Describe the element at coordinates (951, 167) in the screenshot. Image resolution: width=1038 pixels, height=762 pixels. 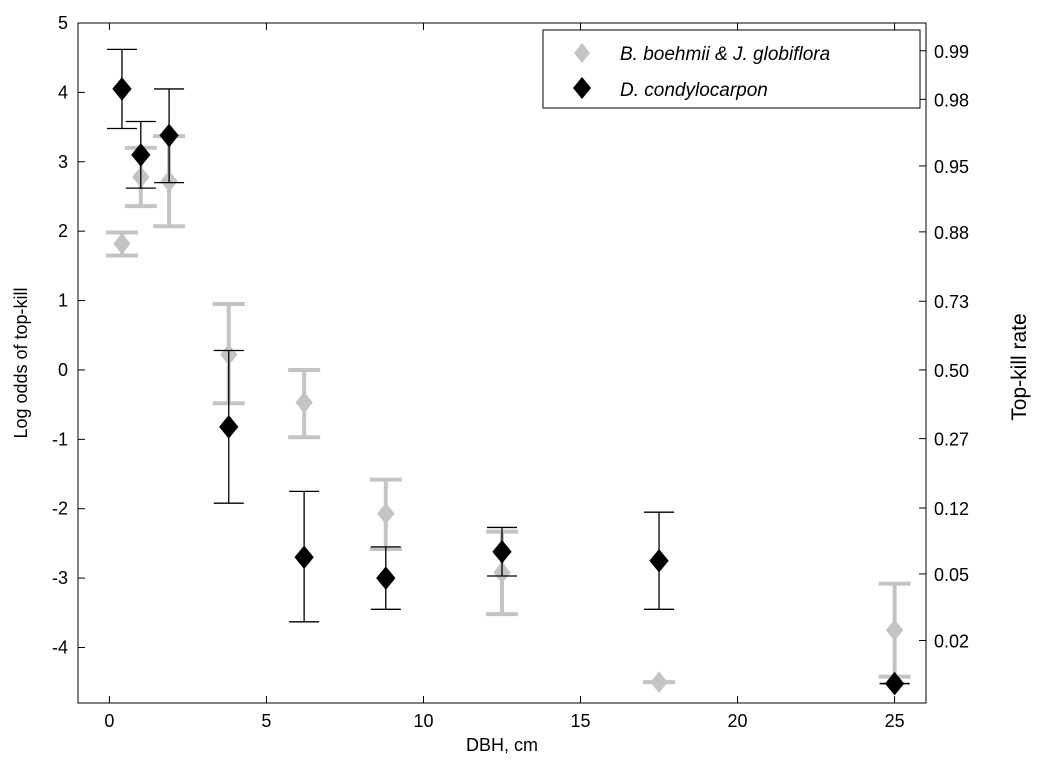
I see `y-right-tick-label: 0.95` at that location.